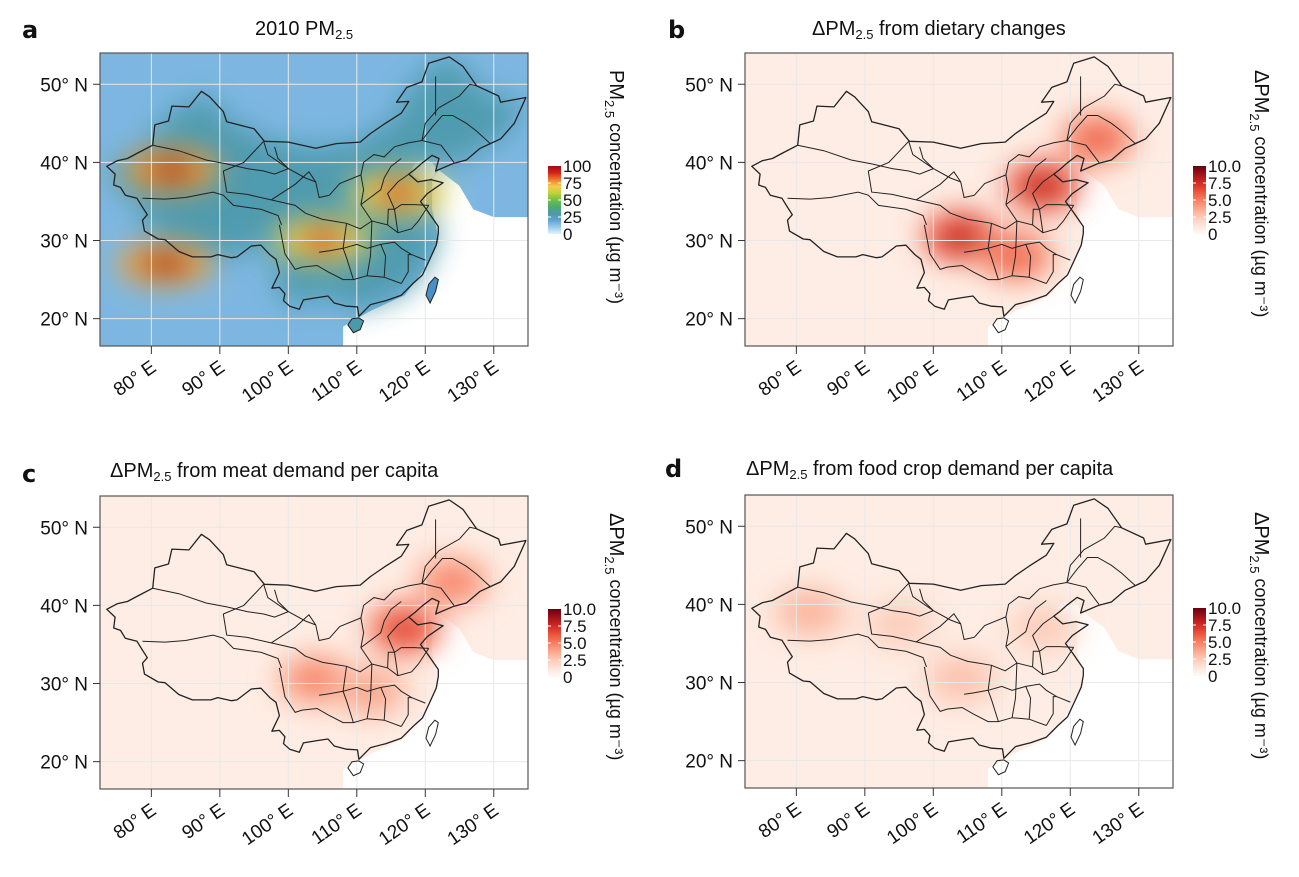 This screenshot has width=1299, height=877. I want to click on panel-title-d: ΔPM2.5 from food crop demand per capita, so click(929, 470).